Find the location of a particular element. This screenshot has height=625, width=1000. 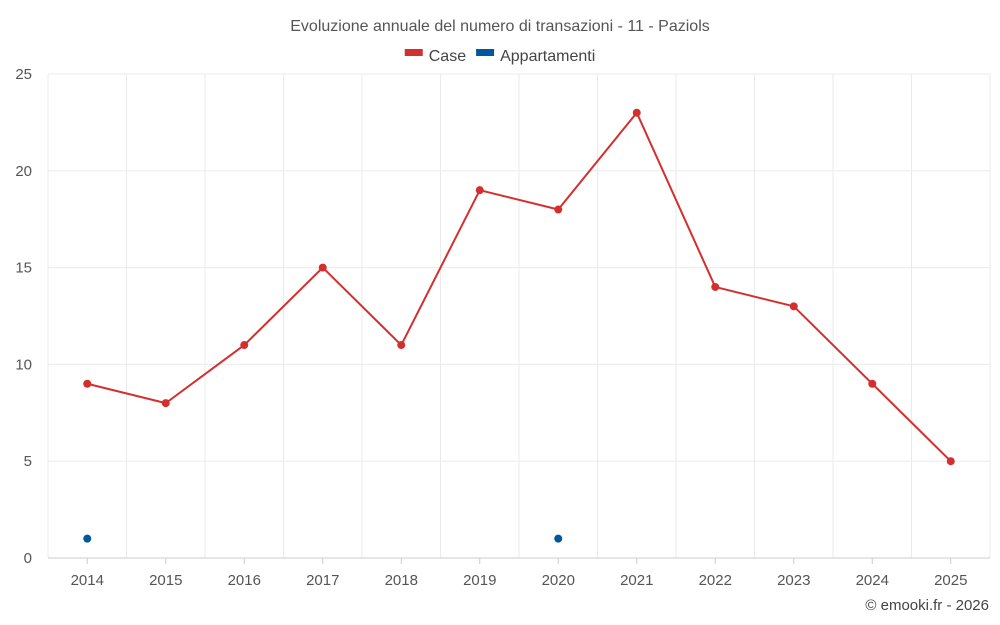

legend: Case Appartamenti is located at coordinates (499, 56).